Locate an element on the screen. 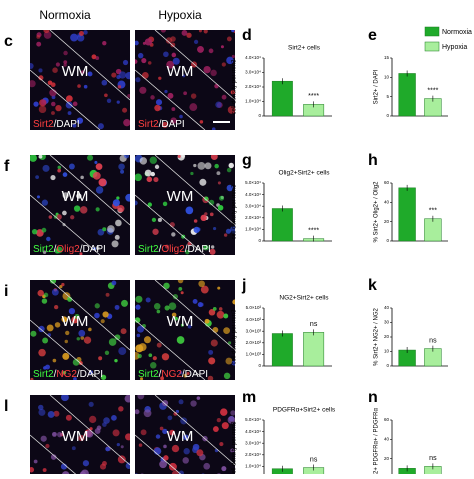 The width and height of the screenshot is (474, 479). y-tick-label: 4.0×10⁴ is located at coordinates (253, 194).